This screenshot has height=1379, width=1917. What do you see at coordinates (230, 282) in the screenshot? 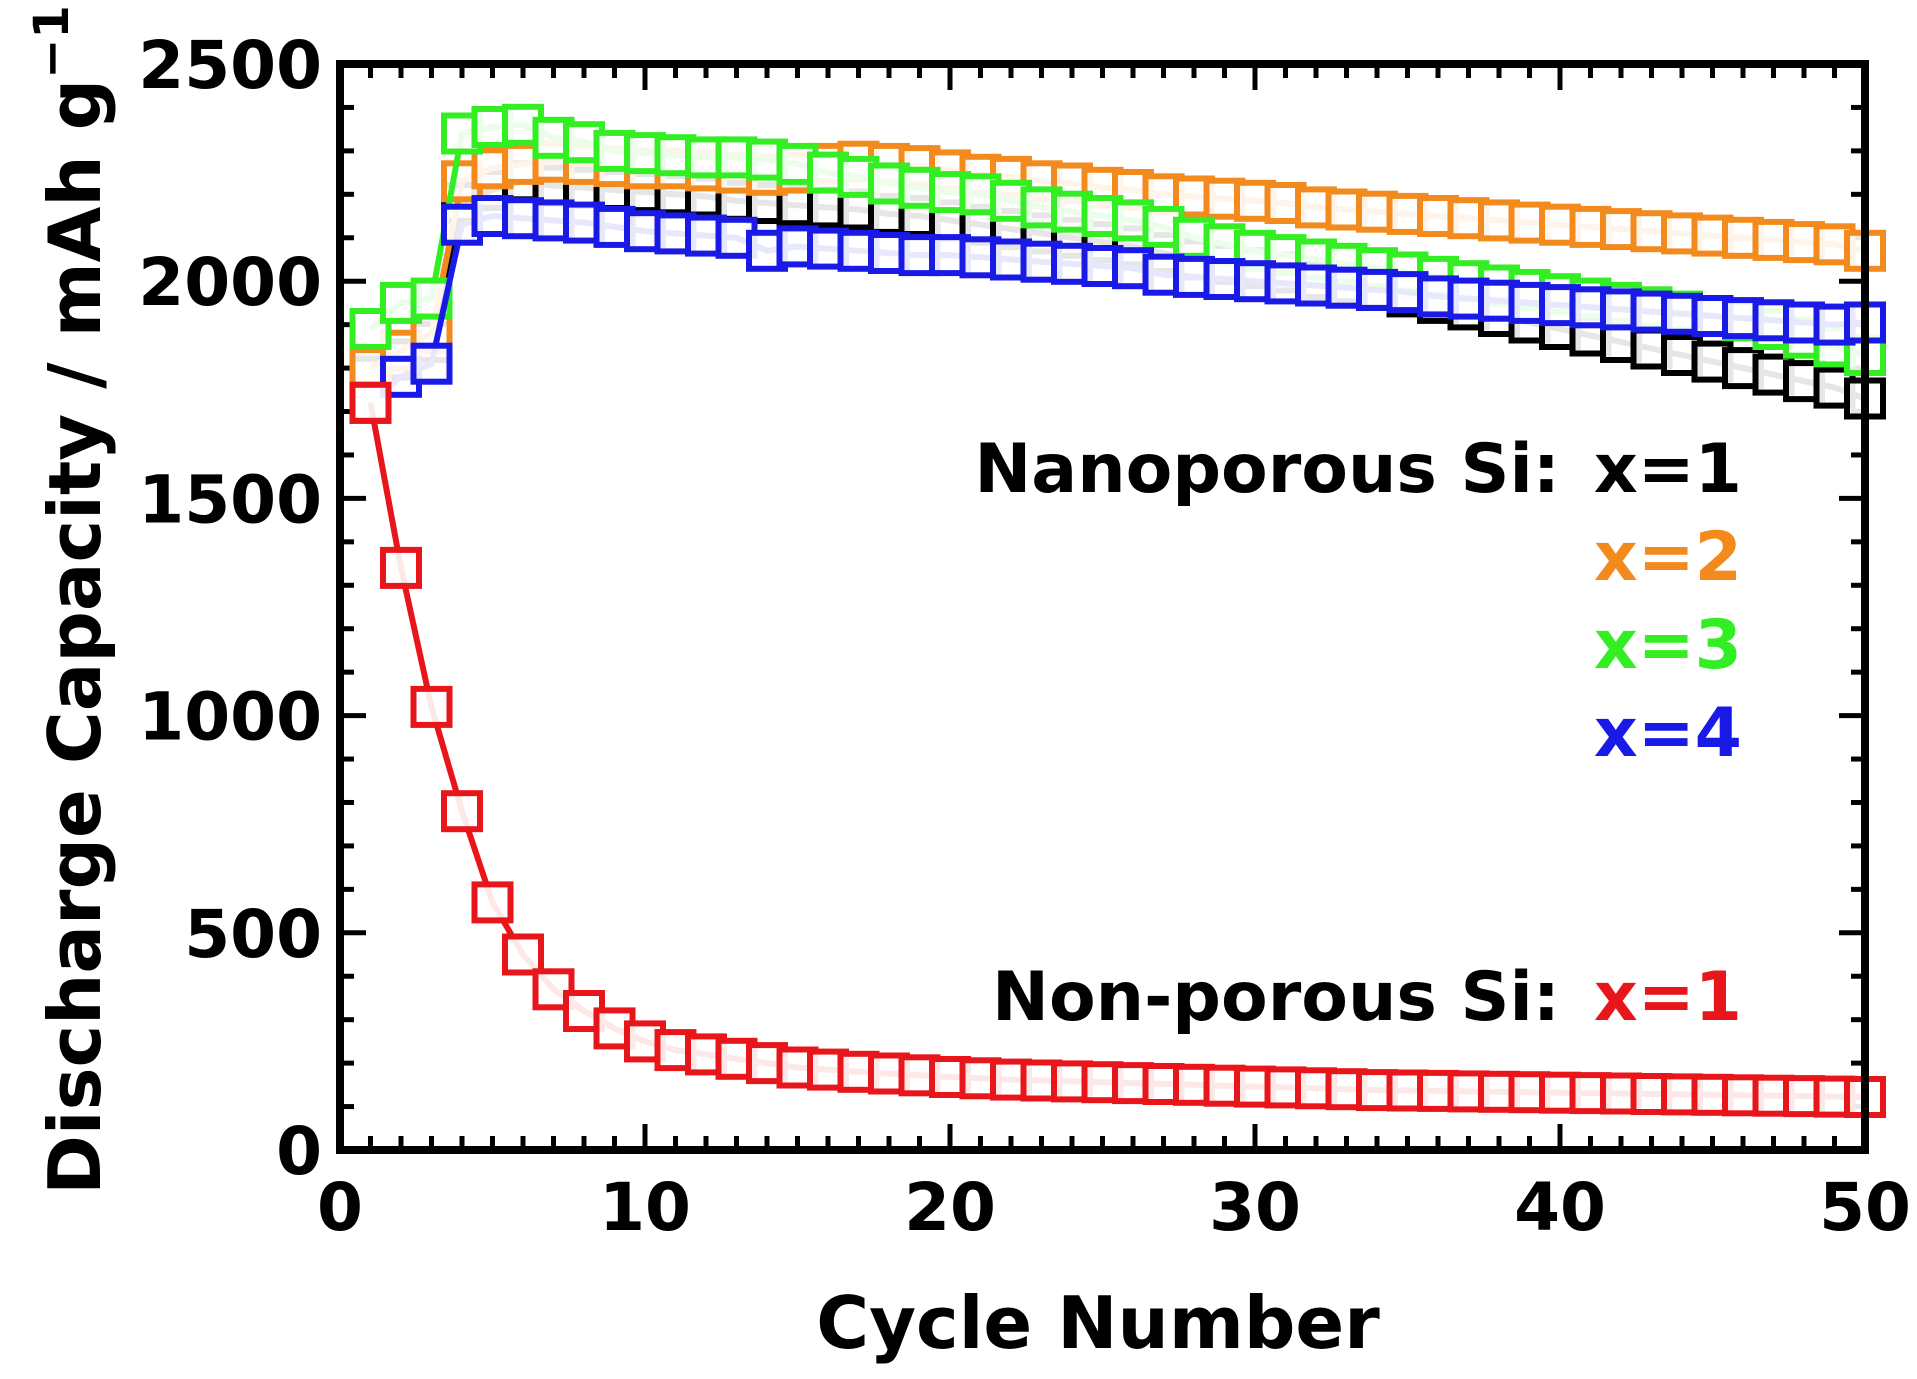
I see `y-tick-label: 2000` at bounding box center [230, 282].